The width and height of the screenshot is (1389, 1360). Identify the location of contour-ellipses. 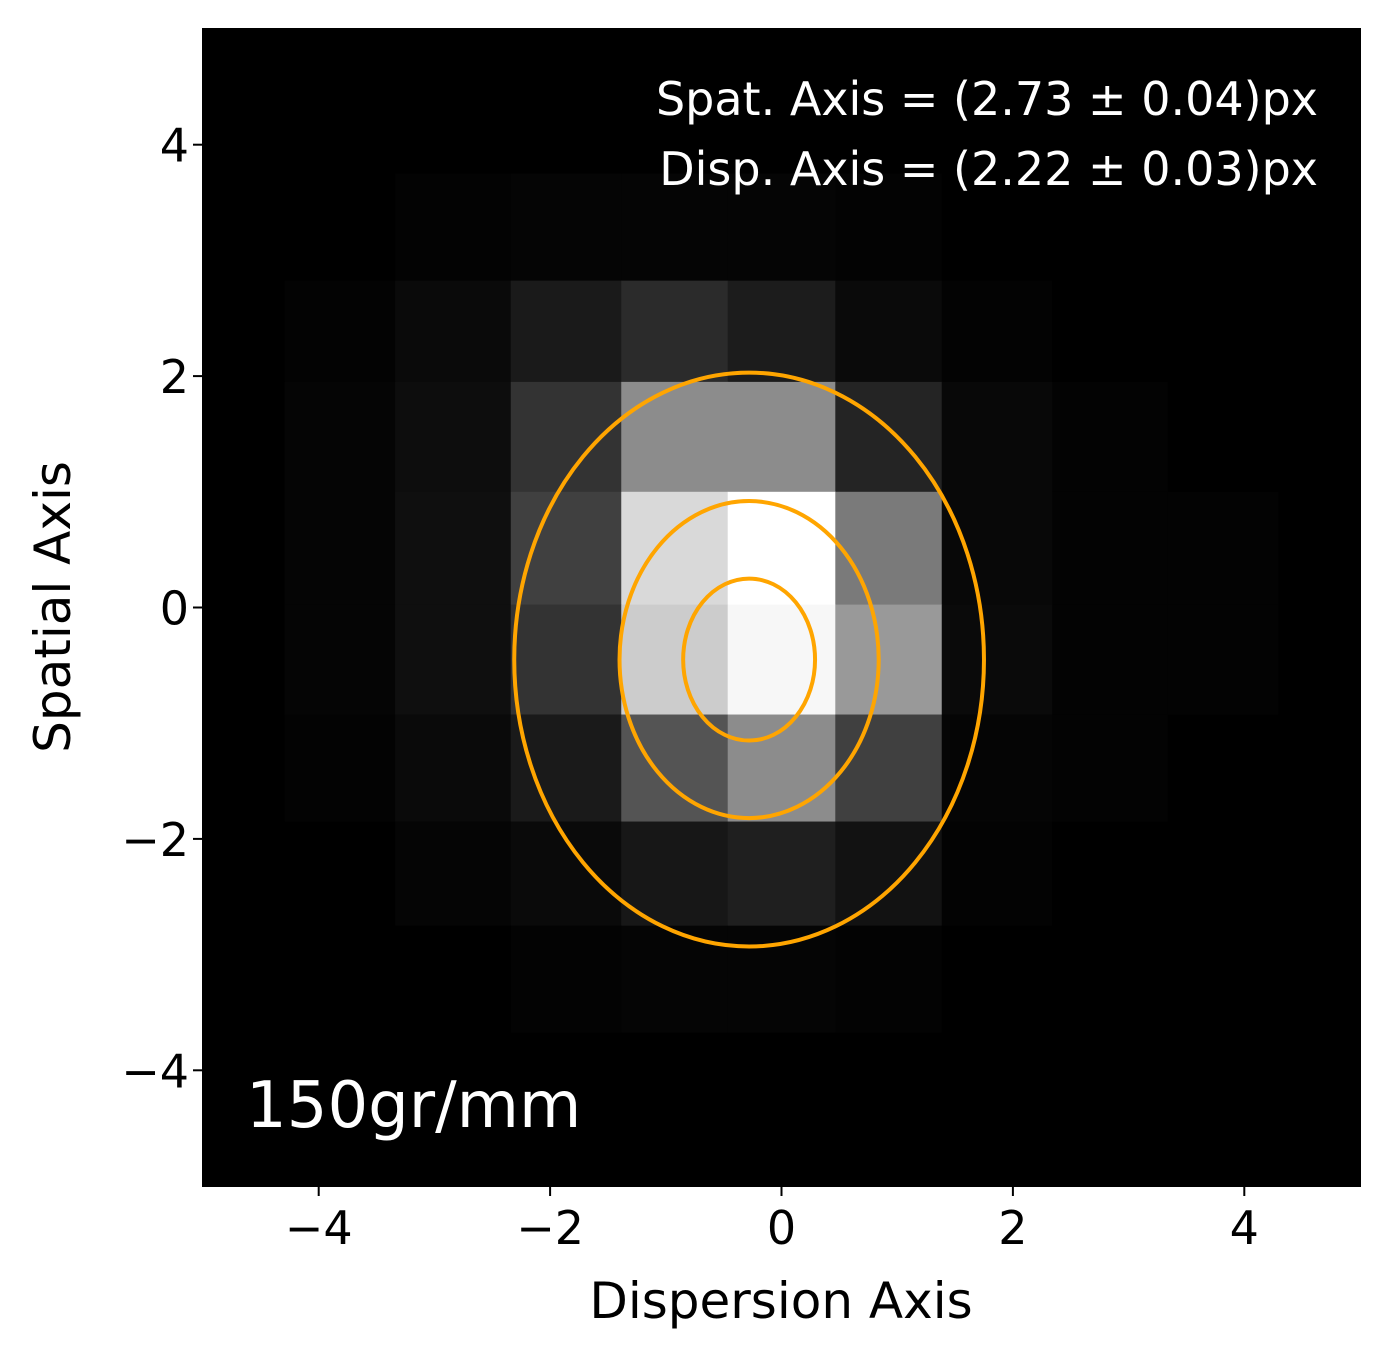
(749, 659).